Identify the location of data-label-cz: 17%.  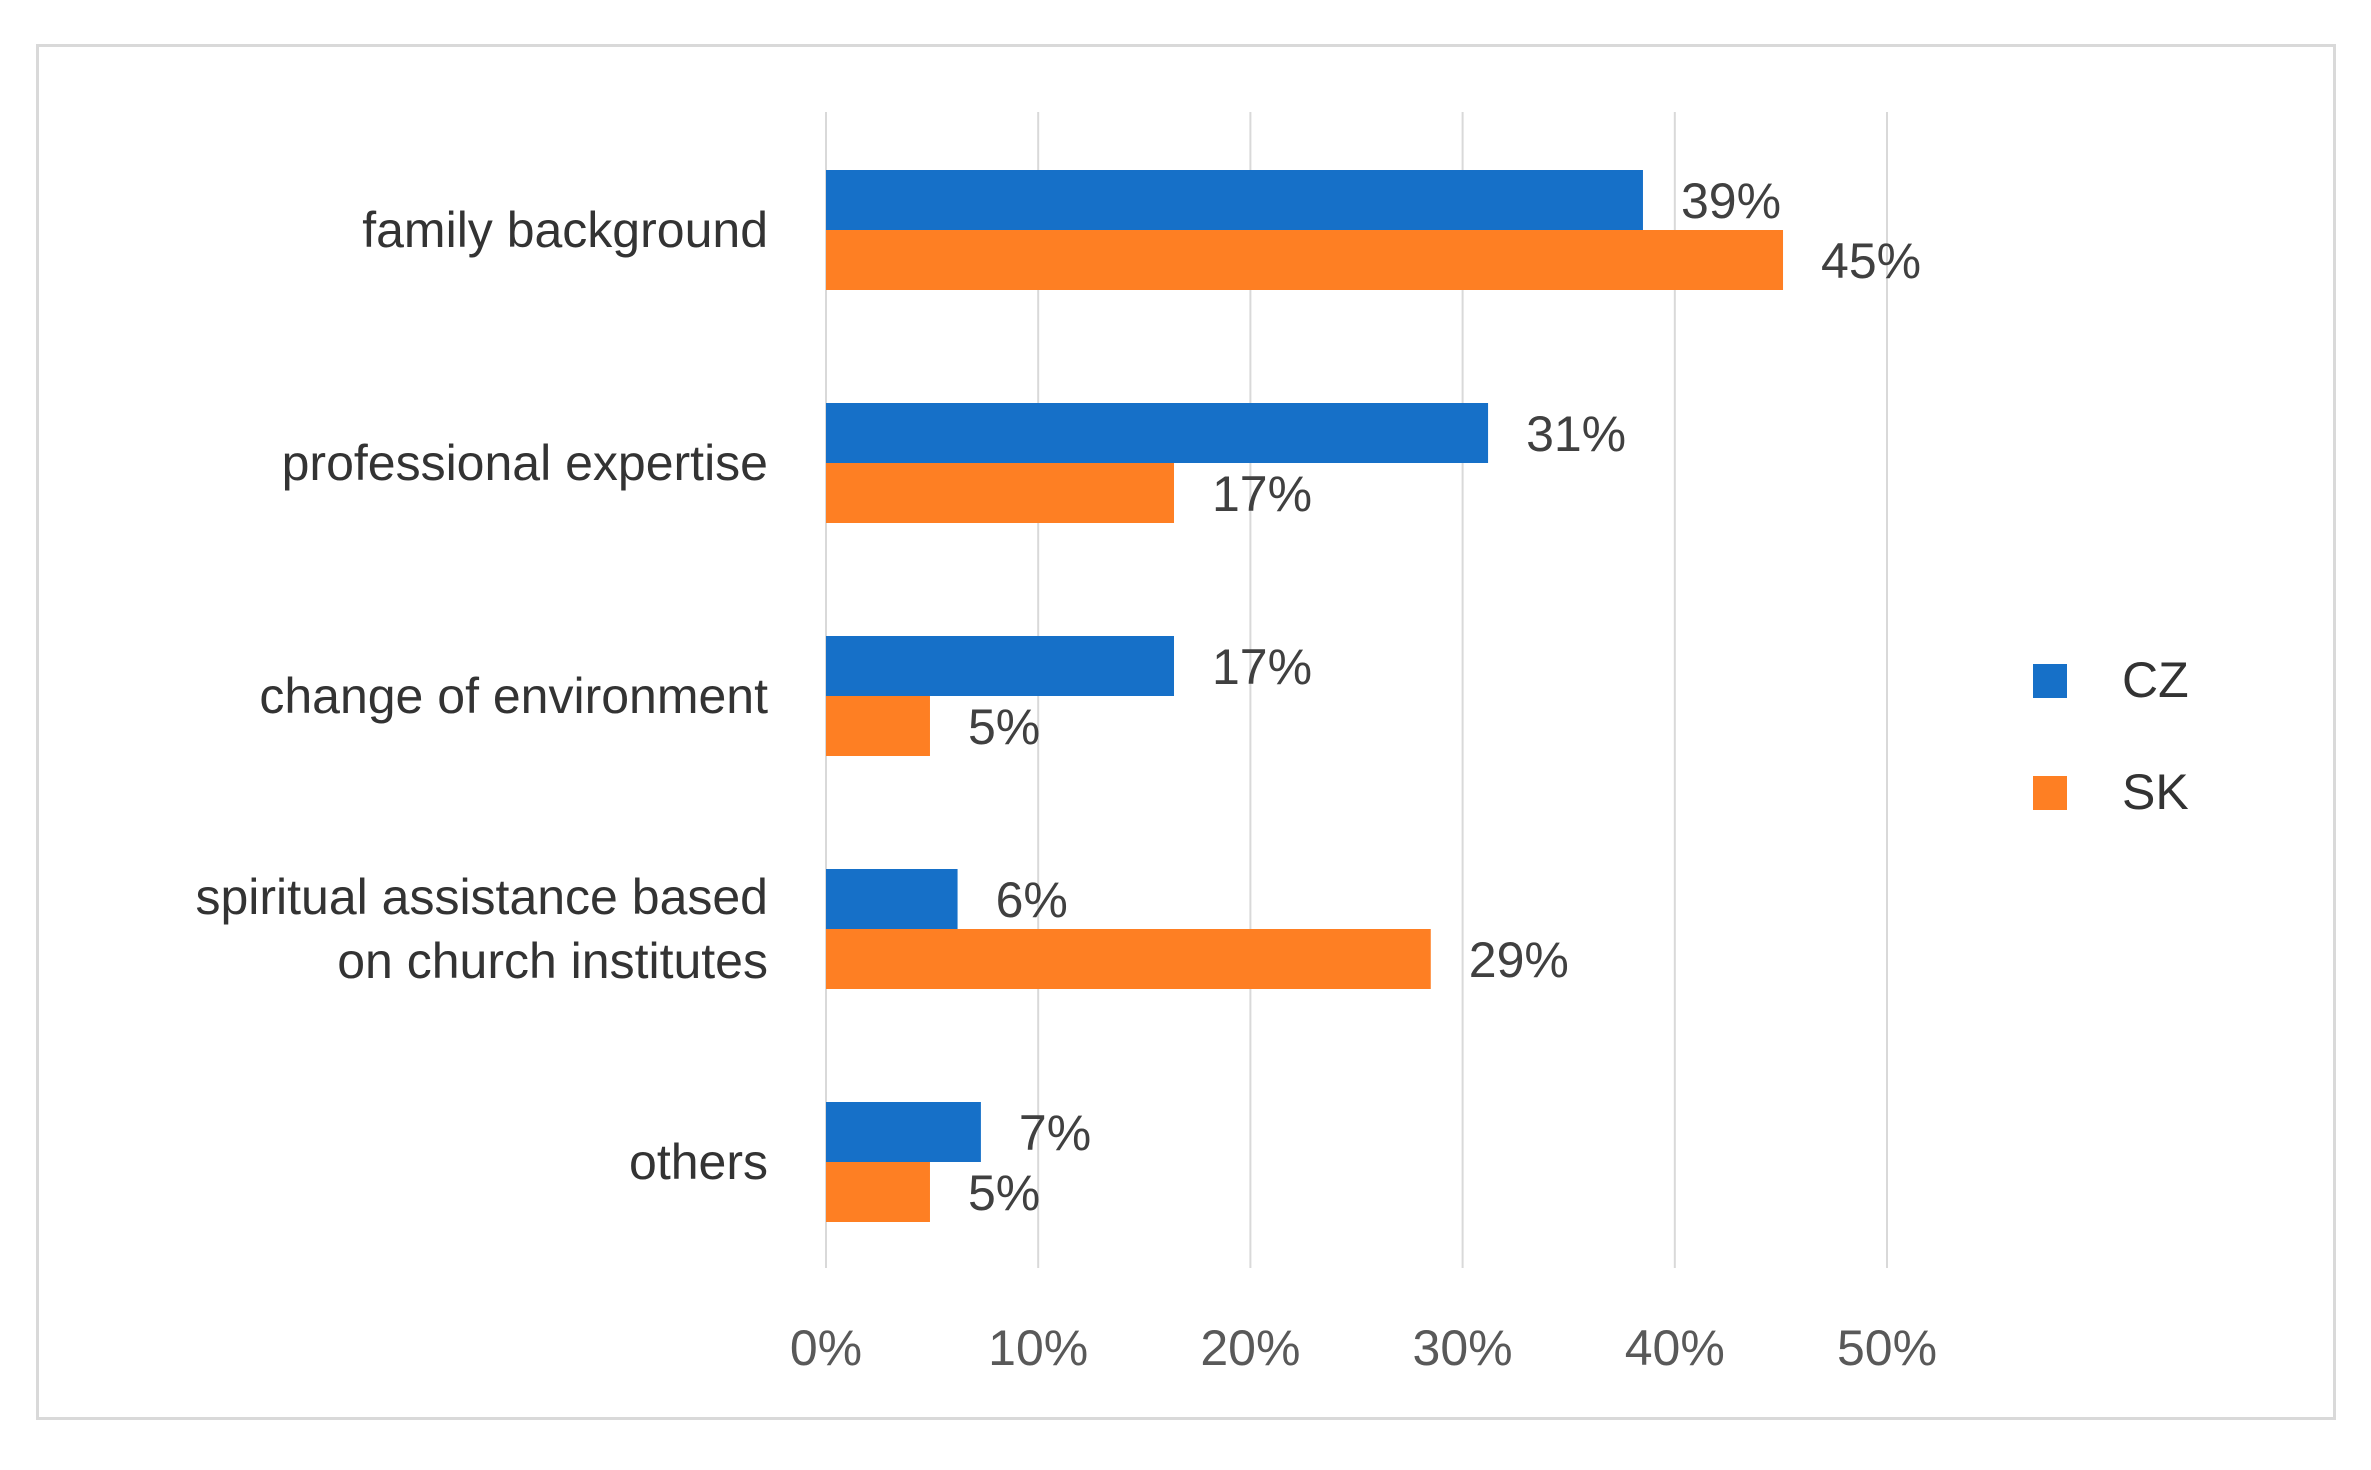
(1262, 667).